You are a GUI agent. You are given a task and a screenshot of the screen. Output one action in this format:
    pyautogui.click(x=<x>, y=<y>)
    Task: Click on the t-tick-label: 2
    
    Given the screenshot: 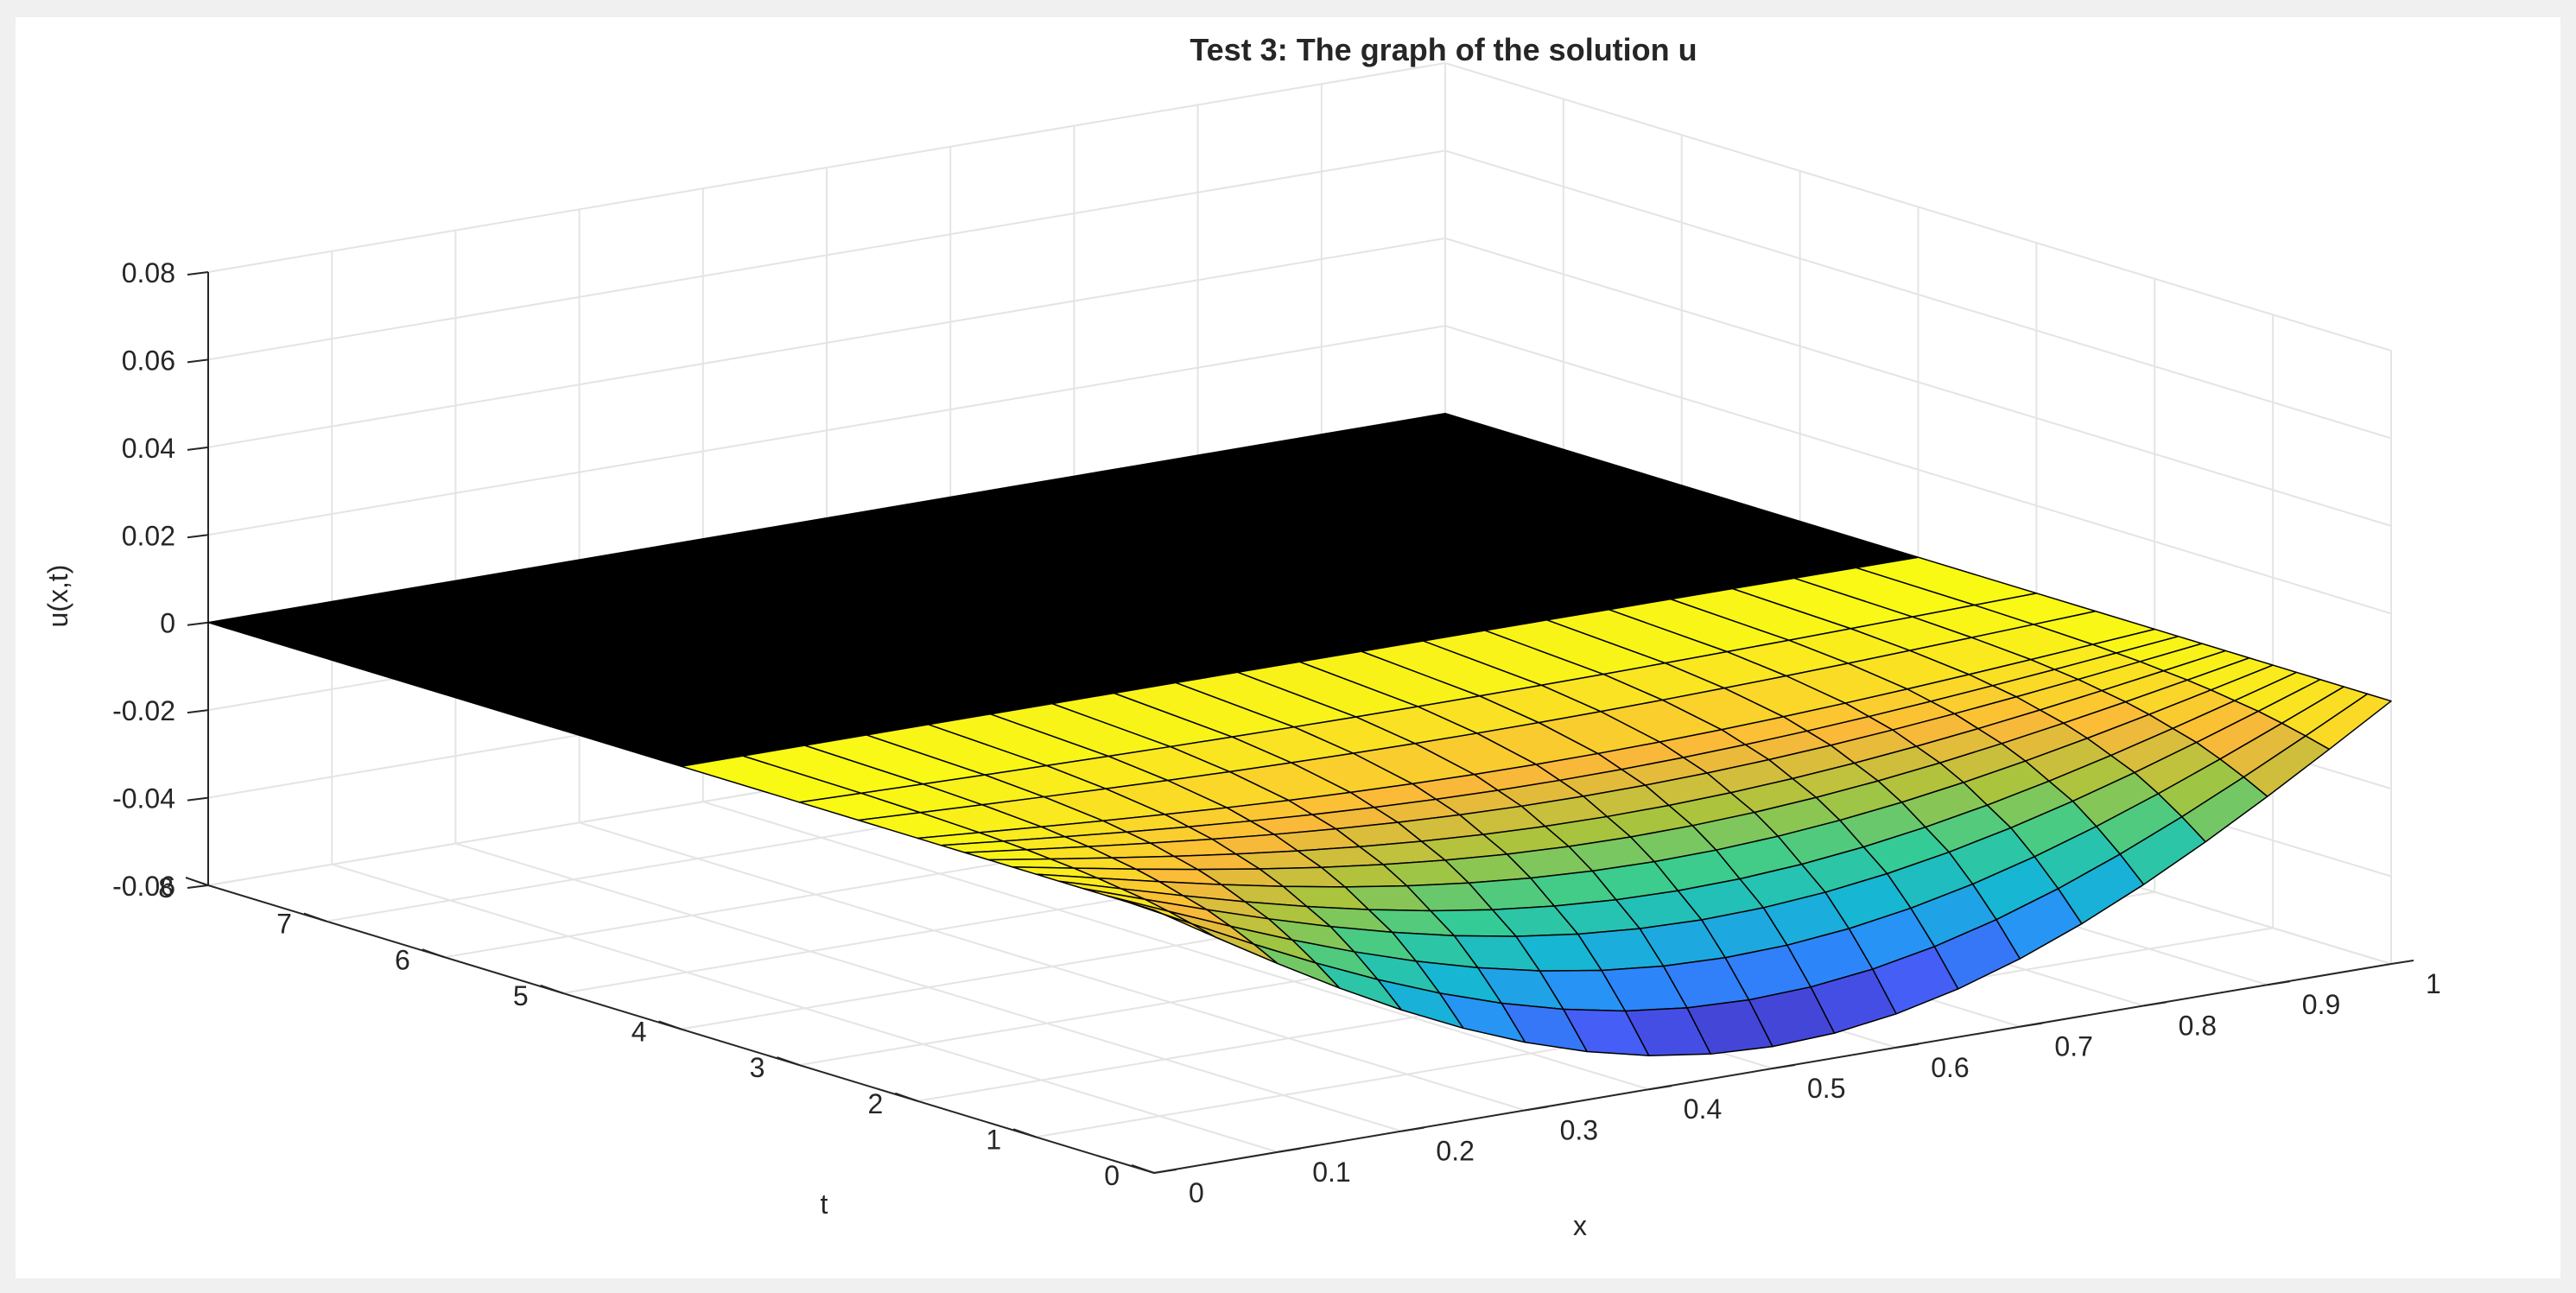 What is the action you would take?
    pyautogui.click(x=875, y=1103)
    